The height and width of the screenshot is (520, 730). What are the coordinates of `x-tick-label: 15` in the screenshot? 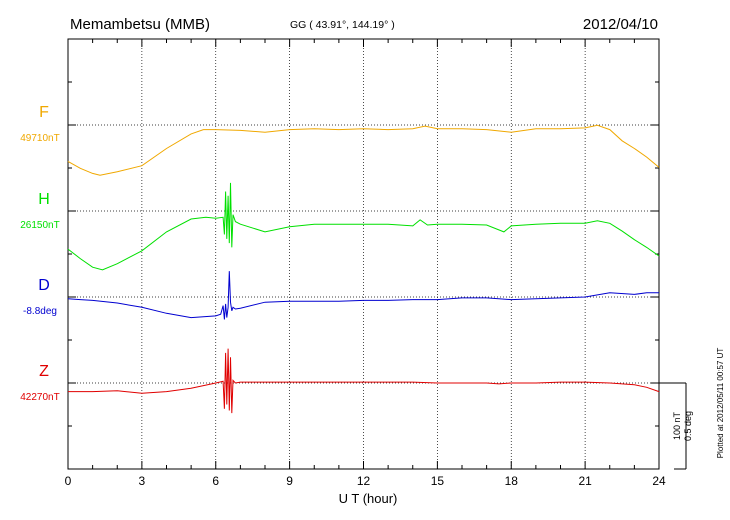 It's located at (438, 481).